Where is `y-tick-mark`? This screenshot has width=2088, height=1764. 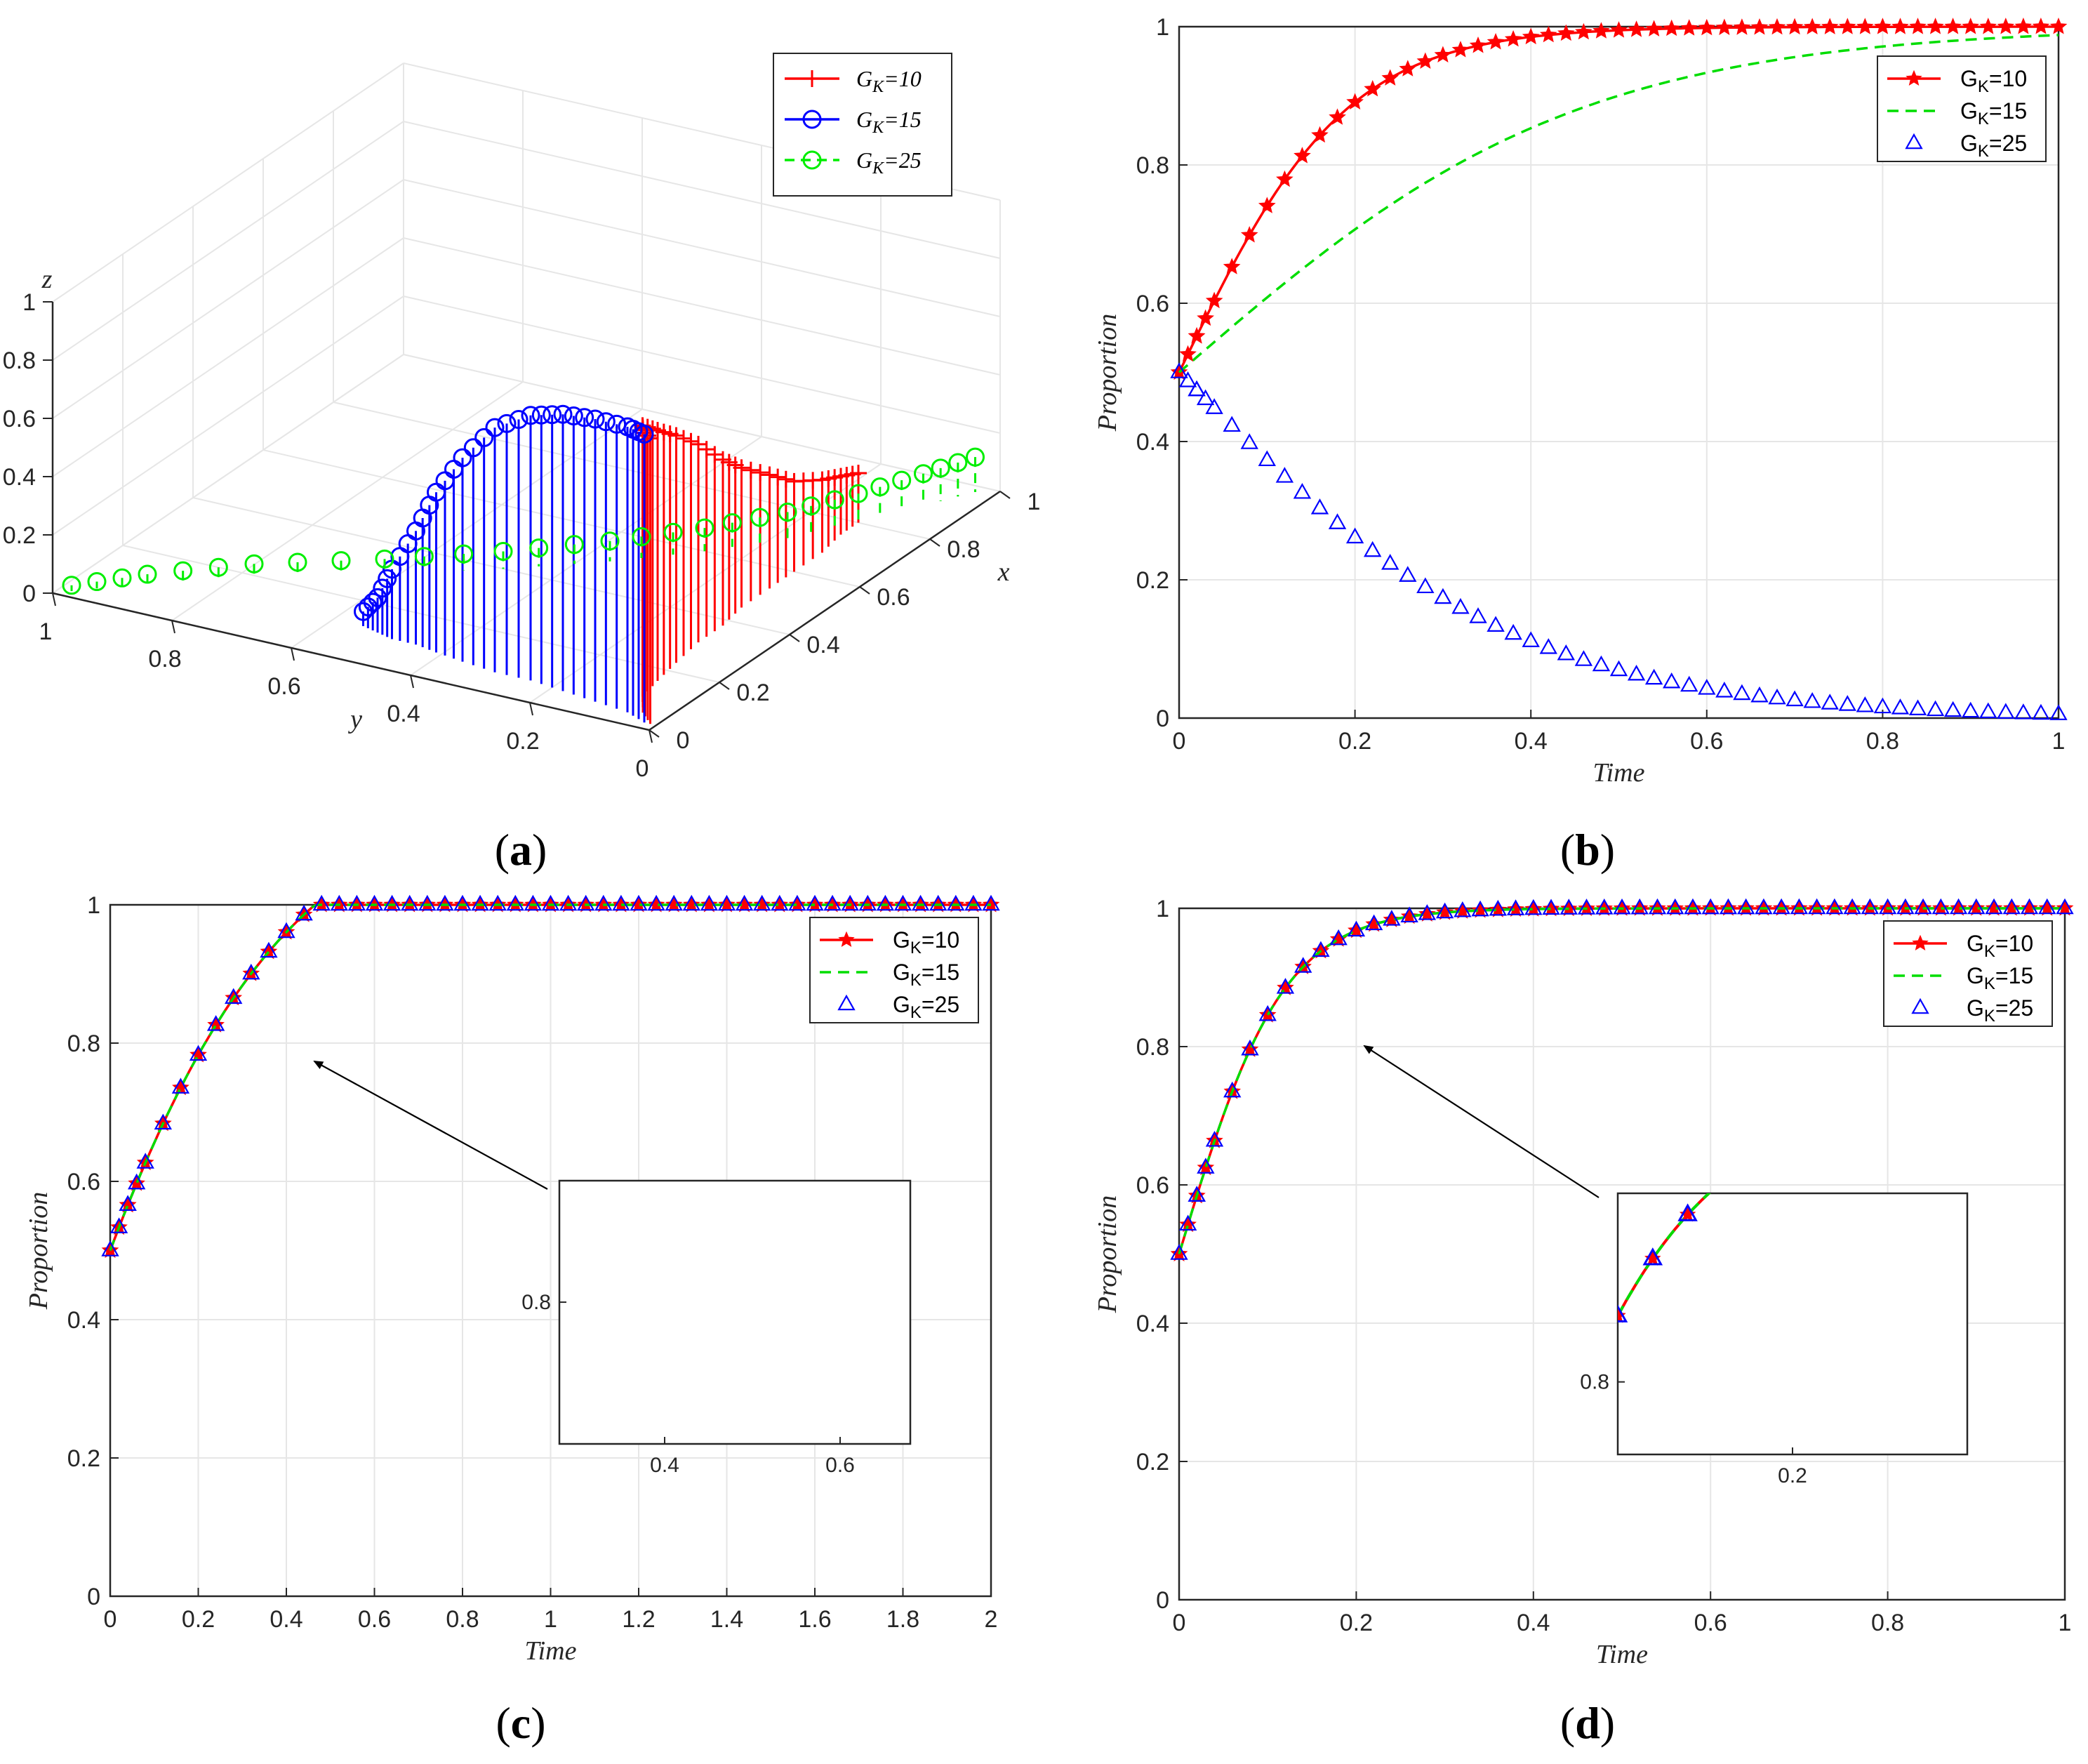 y-tick-mark is located at coordinates (54, 599).